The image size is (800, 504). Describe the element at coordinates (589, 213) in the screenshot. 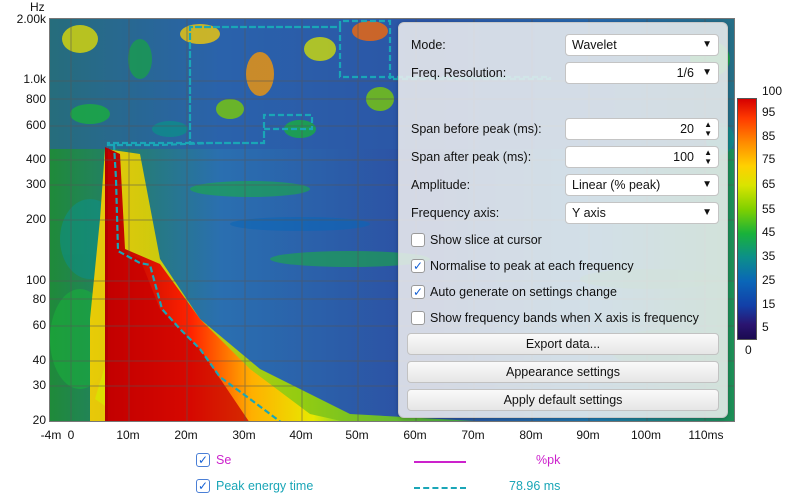

I see `frequency-axis-value: Y axis` at that location.